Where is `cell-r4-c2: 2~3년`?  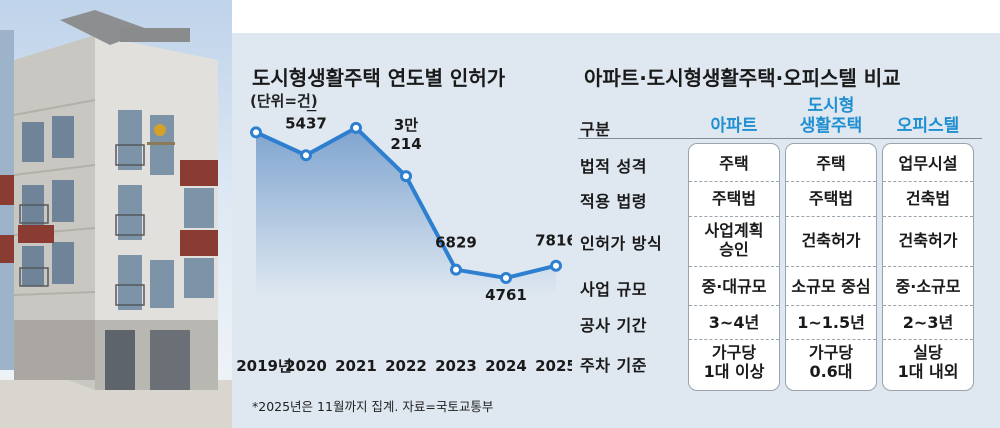
cell-r4-c2: 2~3년 is located at coordinates (928, 322).